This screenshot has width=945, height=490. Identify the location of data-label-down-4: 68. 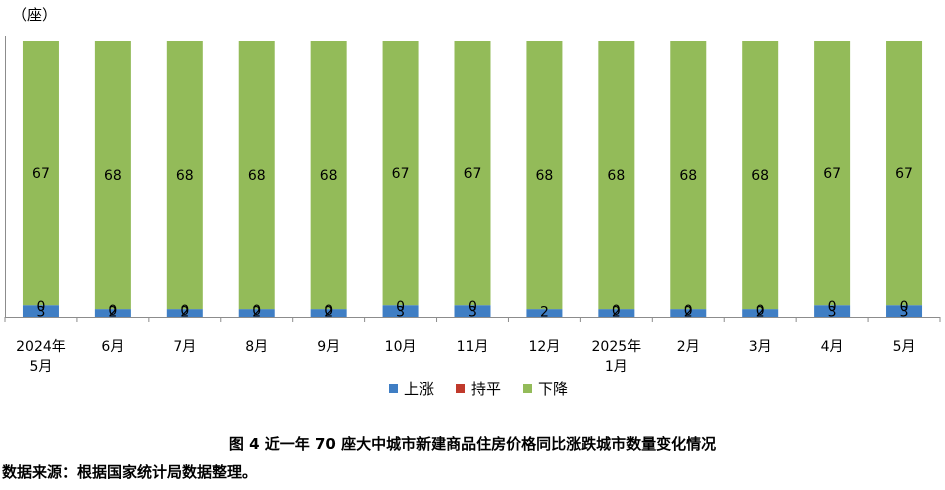
(329, 176).